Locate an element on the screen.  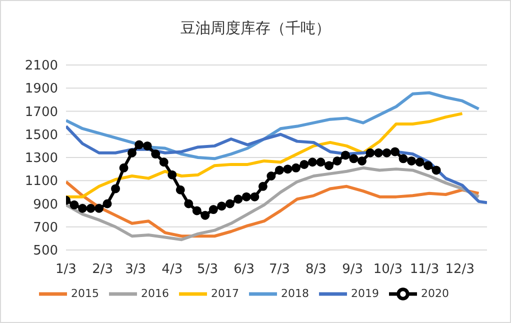
y-tick-label: 1900 is located at coordinates (41, 89).